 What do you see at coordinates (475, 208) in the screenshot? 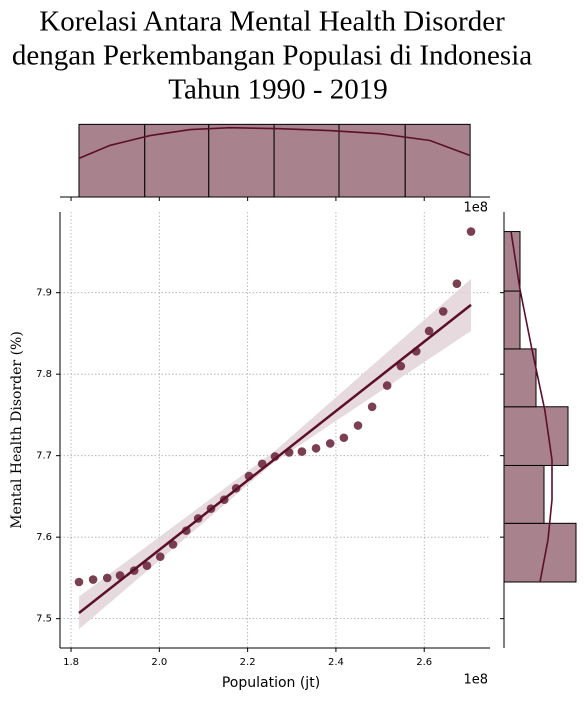
I see `y-offset: 1e8` at bounding box center [475, 208].